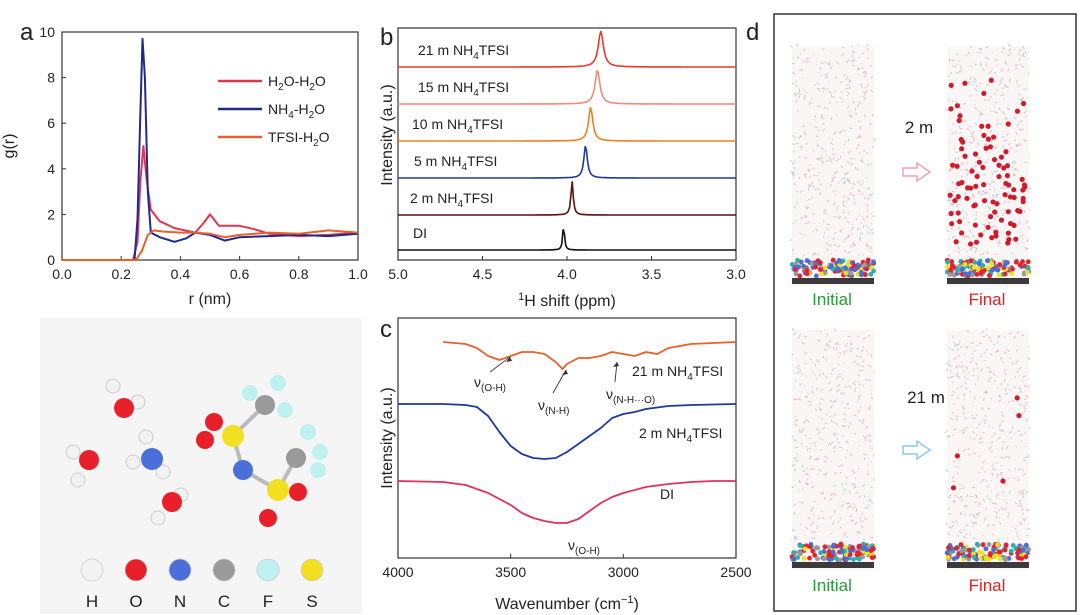 The width and height of the screenshot is (1080, 615). What do you see at coordinates (135, 601) in the screenshot?
I see `atom-legend-label: O` at bounding box center [135, 601].